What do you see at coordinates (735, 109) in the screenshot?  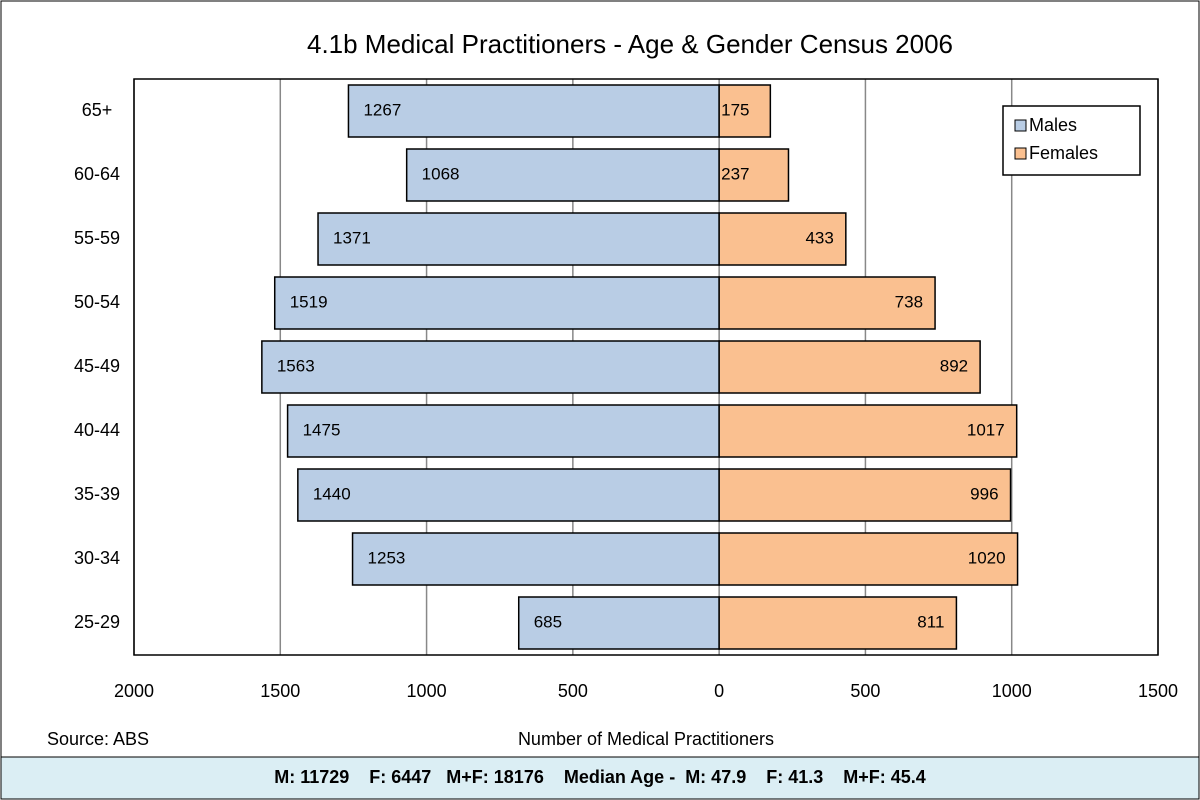 I see `data-label: 175` at bounding box center [735, 109].